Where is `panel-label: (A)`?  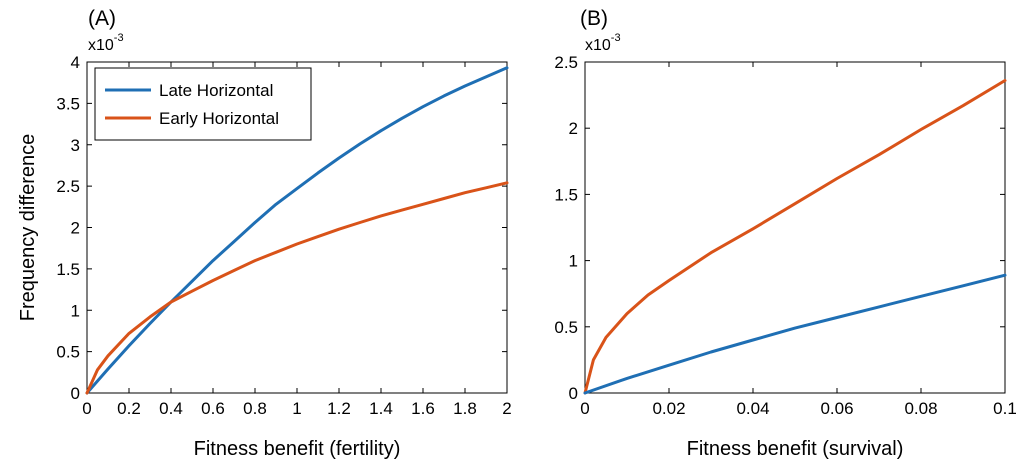 panel-label: (A) is located at coordinates (102, 18).